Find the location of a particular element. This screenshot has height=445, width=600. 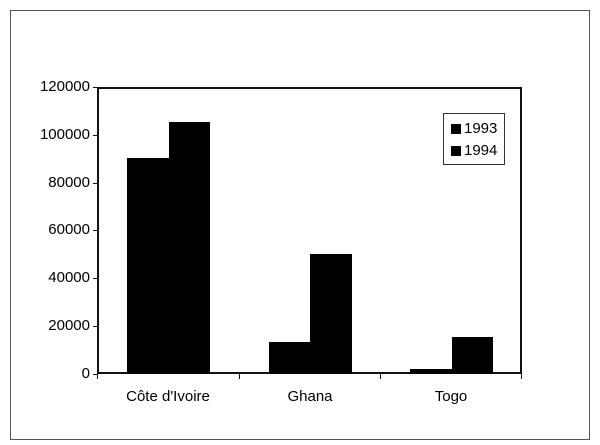

y-tick-label: 120000 is located at coordinates (64, 86).